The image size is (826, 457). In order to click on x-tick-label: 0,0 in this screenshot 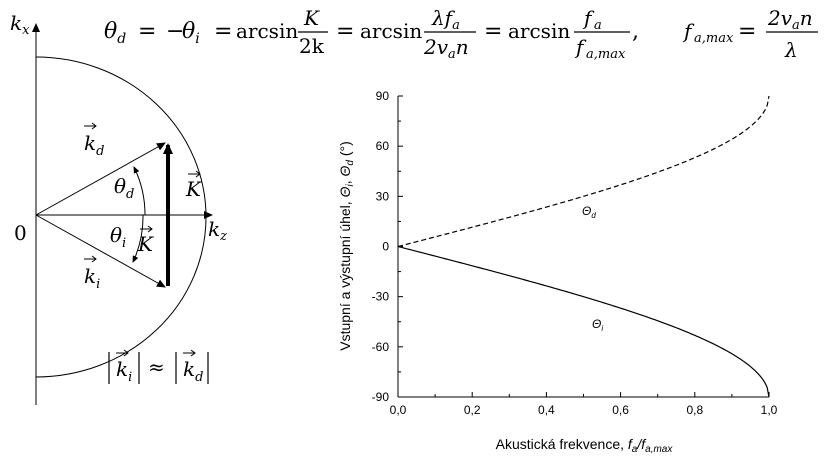, I will do `click(398, 410)`.